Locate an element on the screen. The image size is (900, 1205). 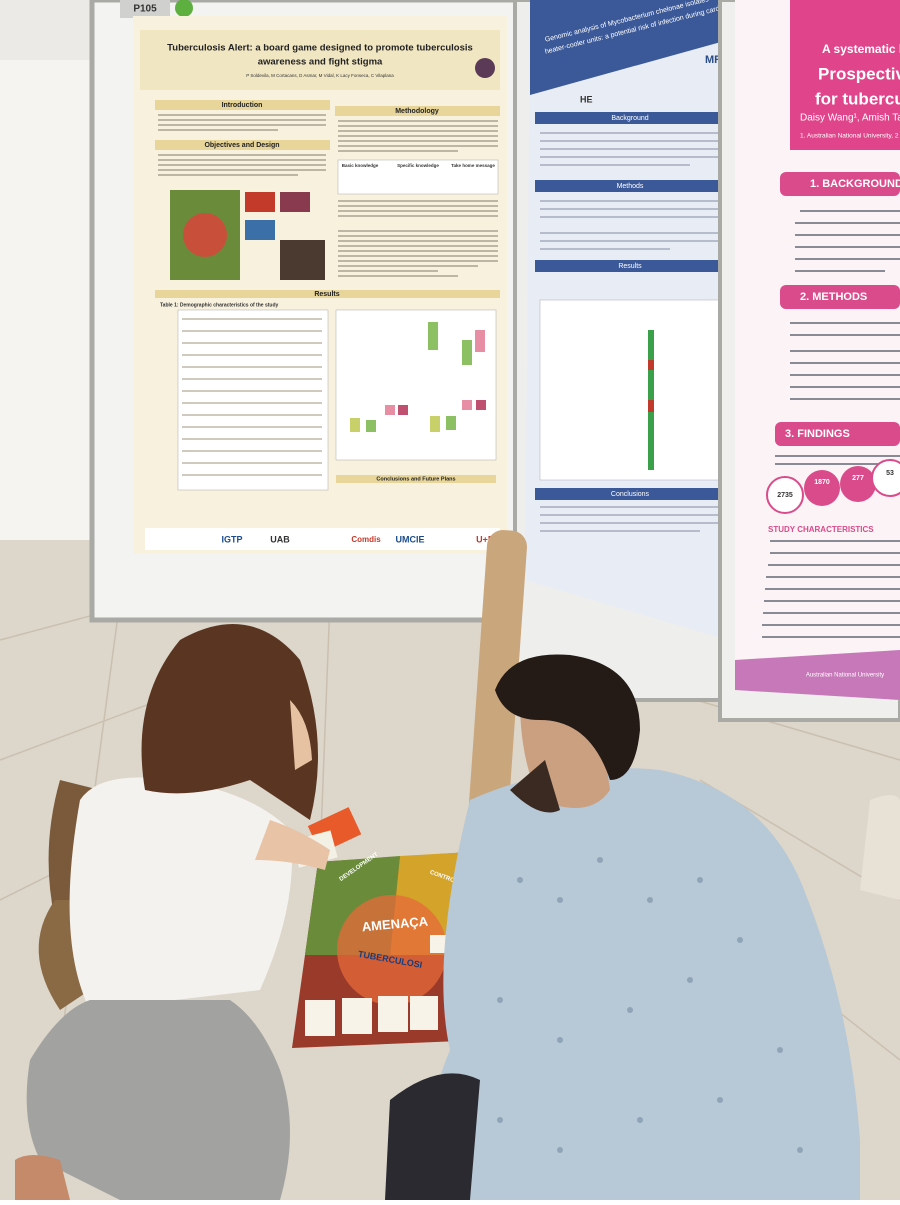
poster-footer-text: Australian National University is located at coordinates (845, 676).